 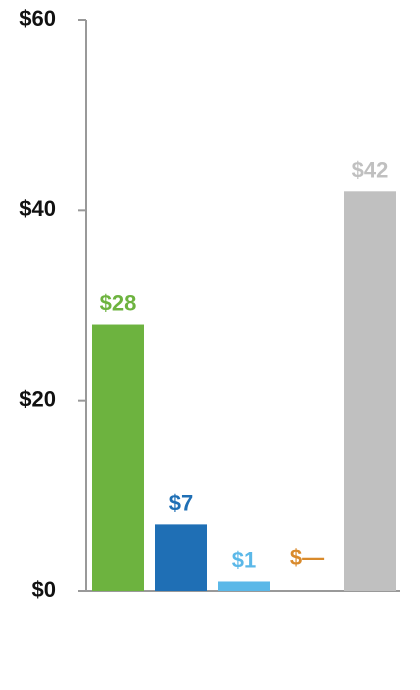 I want to click on bar-value-label: $28, so click(x=118, y=303).